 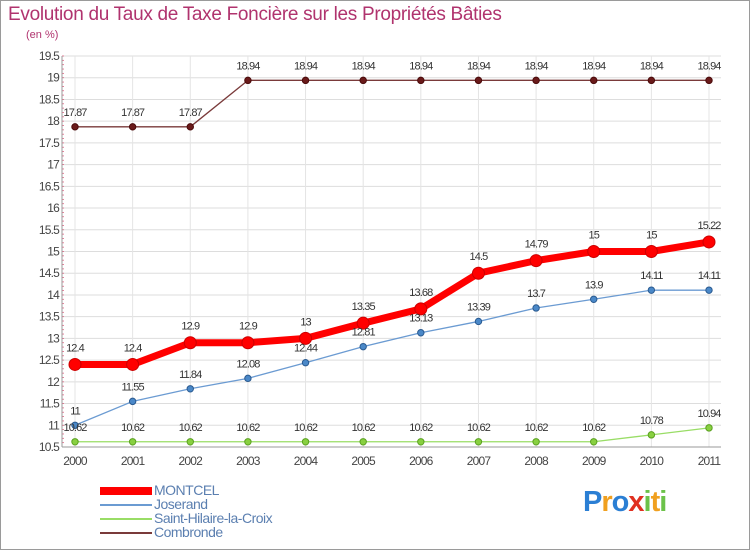 What do you see at coordinates (594, 461) in the screenshot?
I see `x-tick-label: 2009` at bounding box center [594, 461].